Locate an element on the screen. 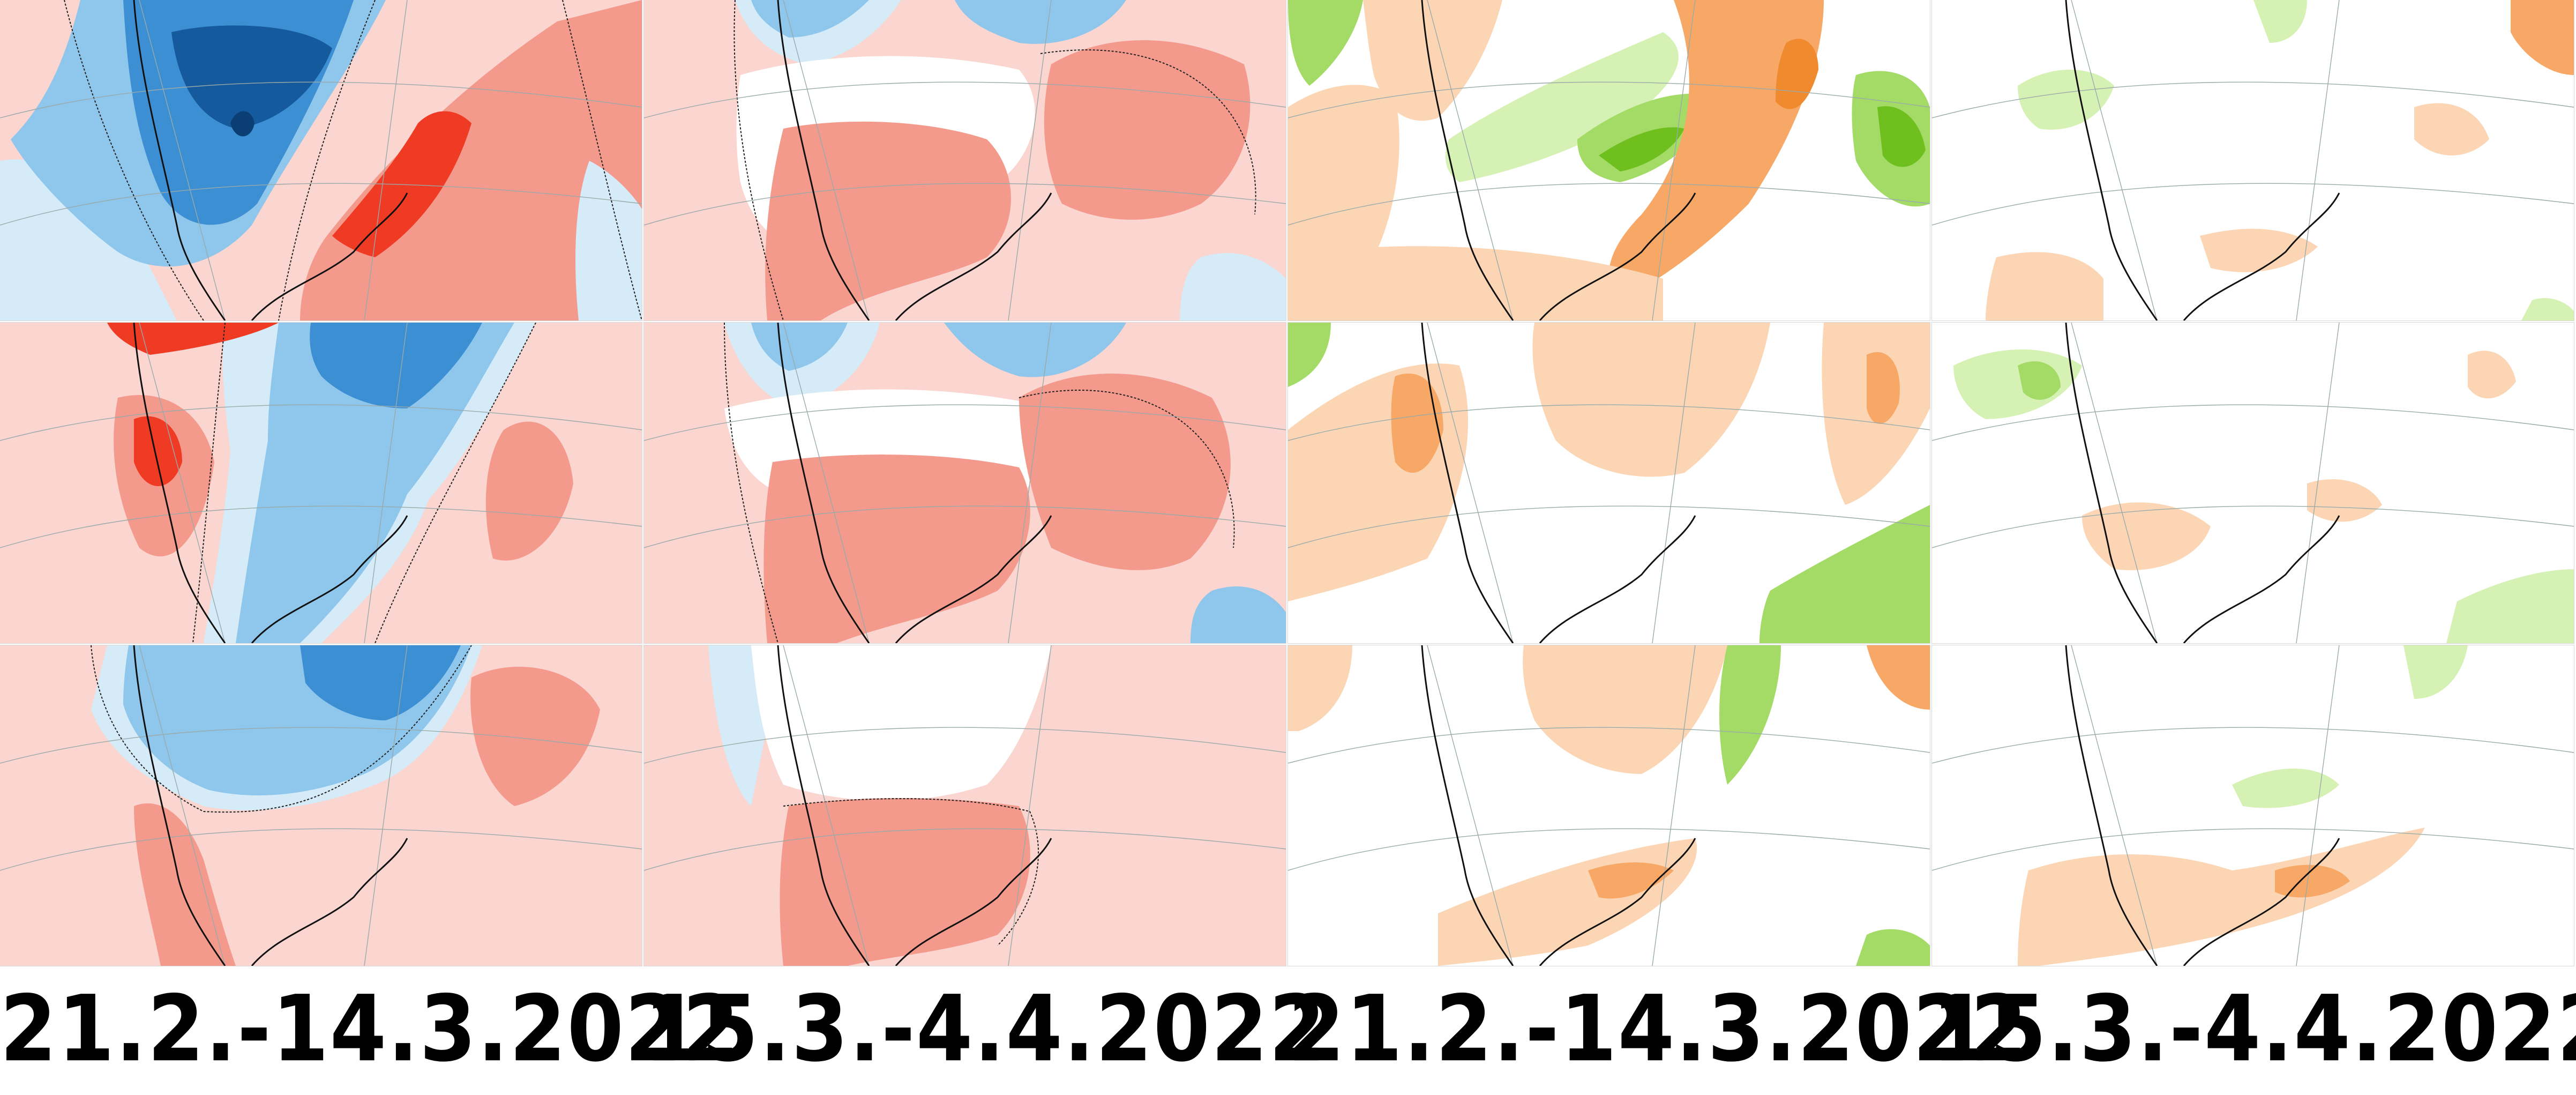  map-panel-c4-r1 is located at coordinates (2252, 160).